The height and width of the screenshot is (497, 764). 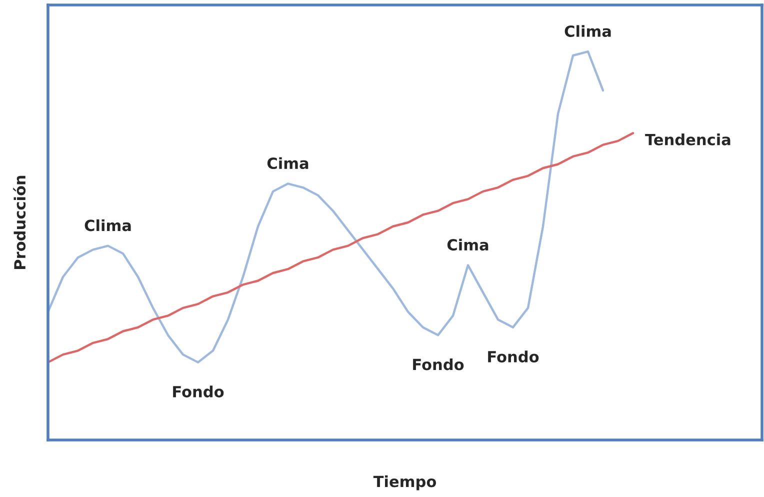 I want to click on x-axis-title: Tiempo, so click(x=404, y=482).